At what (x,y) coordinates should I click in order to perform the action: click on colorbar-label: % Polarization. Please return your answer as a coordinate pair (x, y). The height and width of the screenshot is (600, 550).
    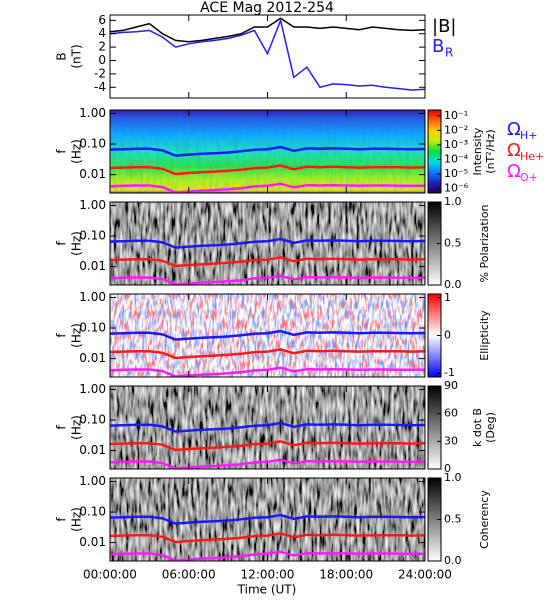
    Looking at the image, I should click on (484, 244).